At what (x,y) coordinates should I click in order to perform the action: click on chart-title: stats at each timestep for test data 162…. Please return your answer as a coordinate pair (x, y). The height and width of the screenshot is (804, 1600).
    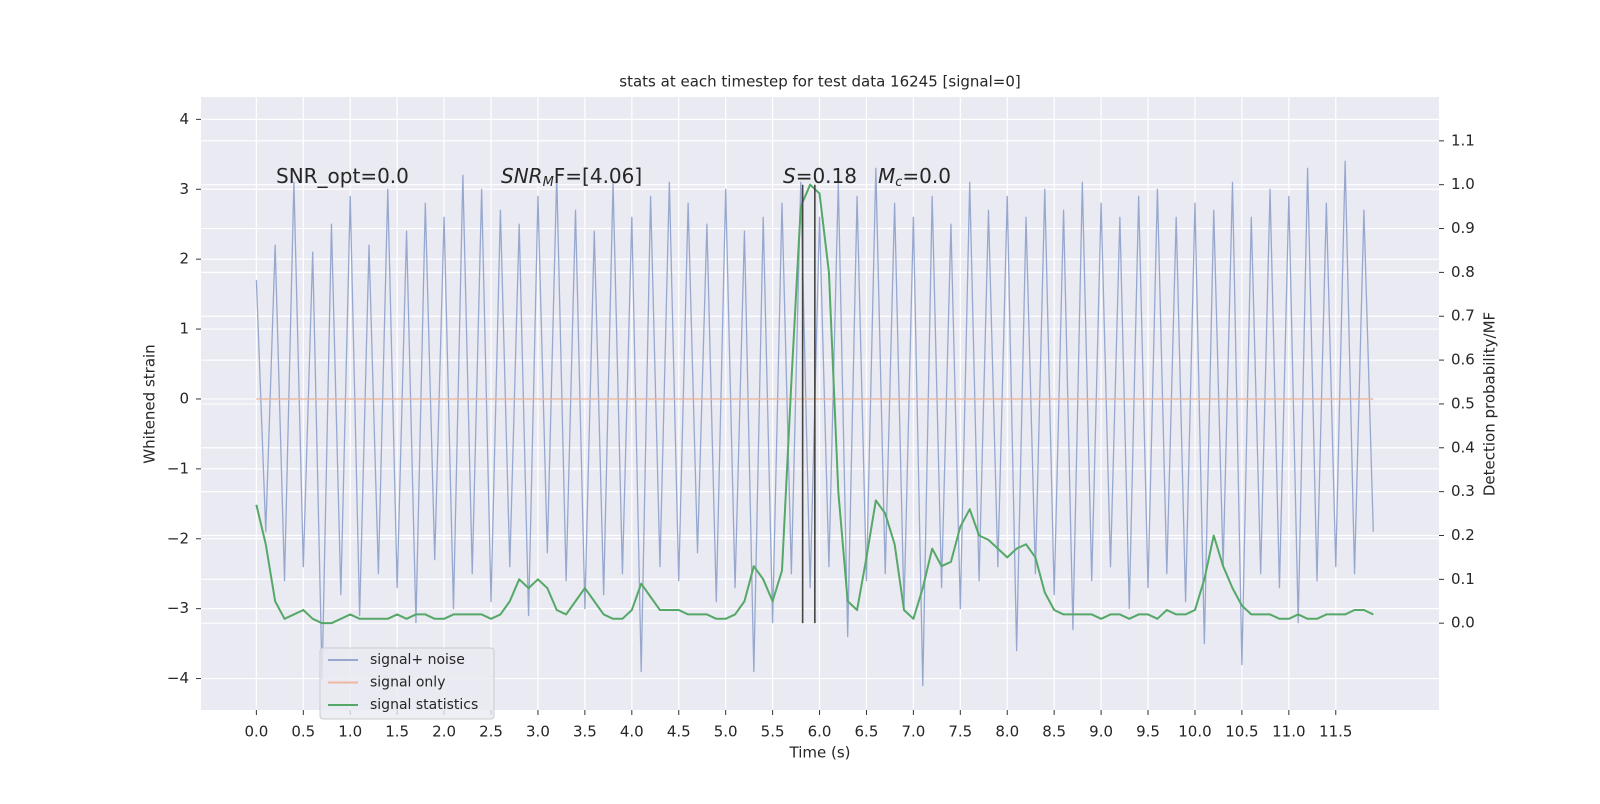
    Looking at the image, I should click on (819, 82).